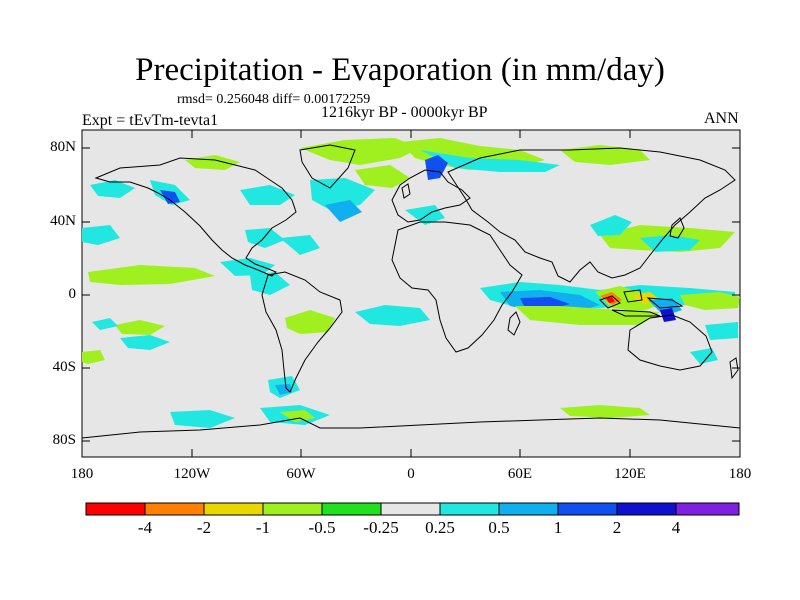 The image size is (800, 600). Describe the element at coordinates (381, 527) in the screenshot. I see `colorbar-label: -0.25` at that location.